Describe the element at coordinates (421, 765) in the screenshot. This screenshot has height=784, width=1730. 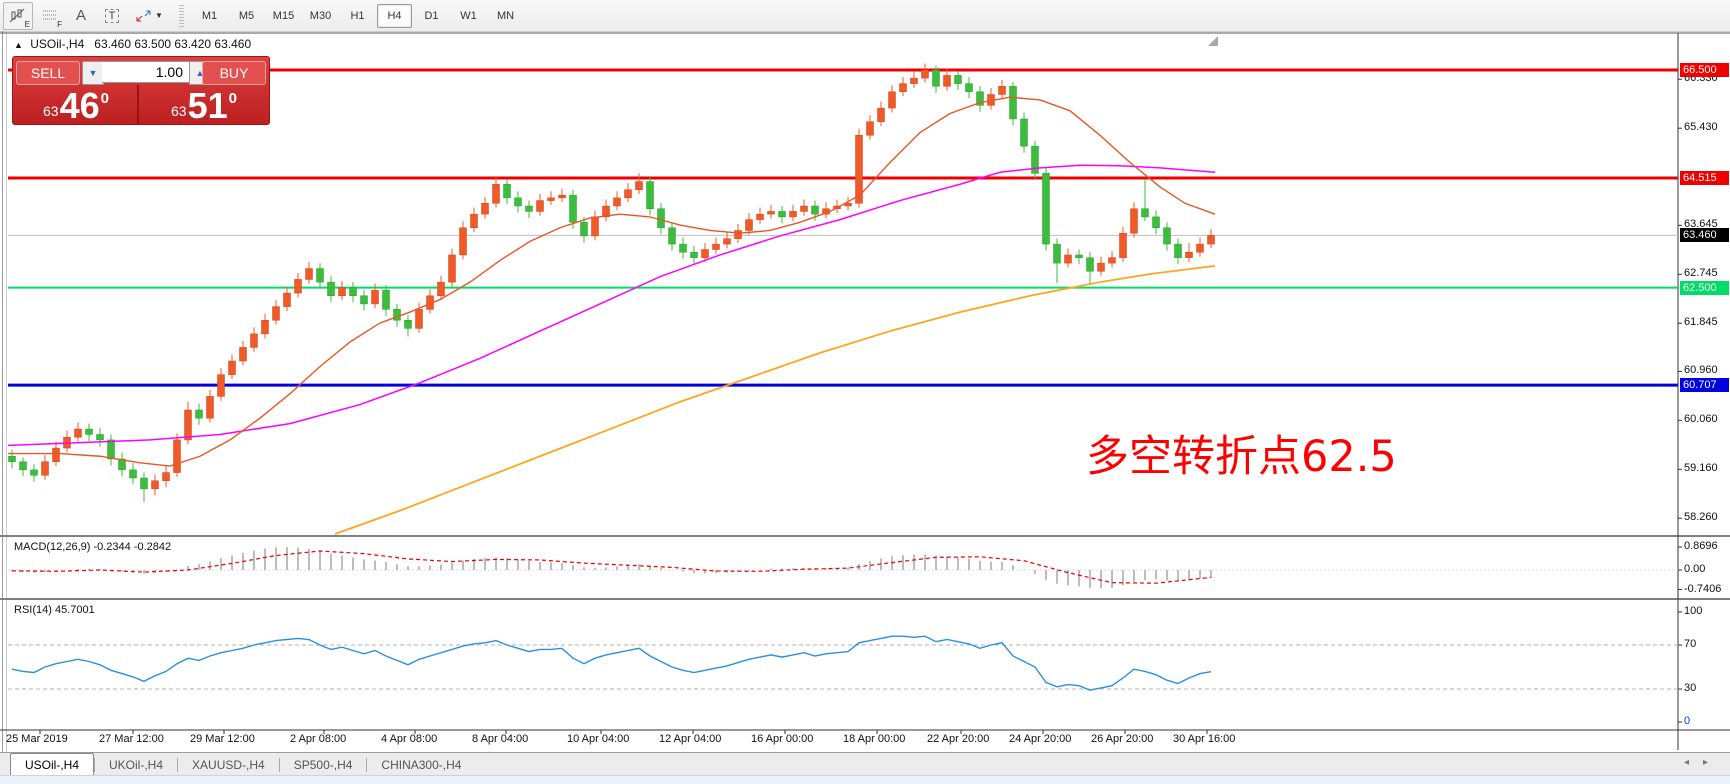
I see `chart-tab-china300h4: CHINA300-,H4` at that location.